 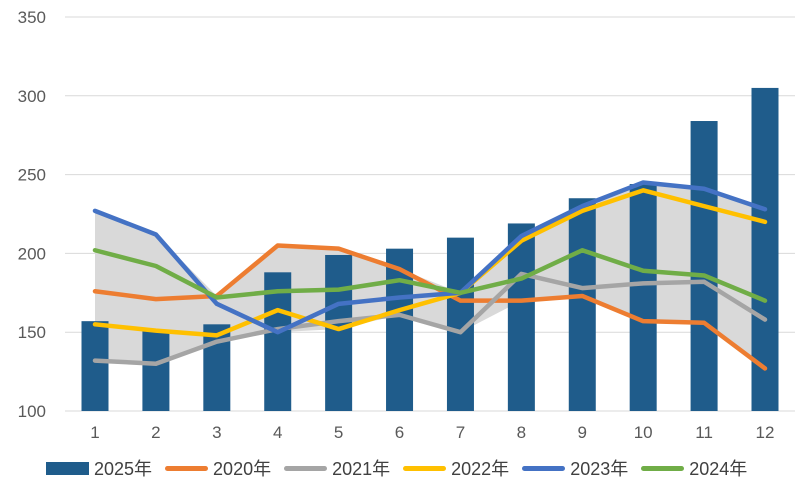 I want to click on legend-item-s2024: 2024年, so click(x=694, y=468).